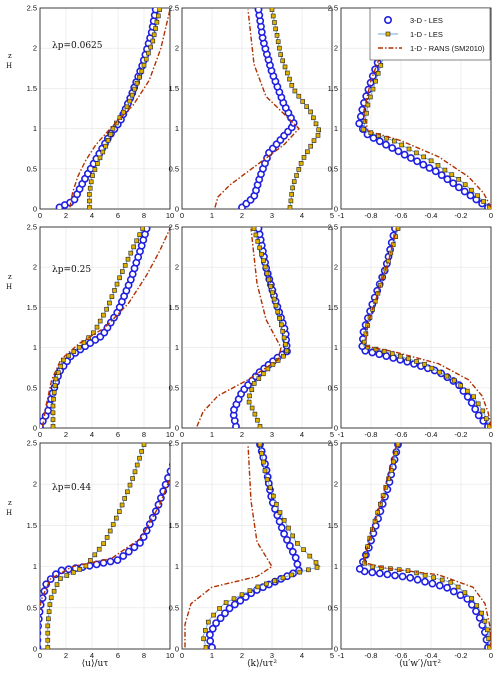 The image size is (500, 675). Describe the element at coordinates (272, 434) in the screenshot. I see `x-tick-label: 3` at that location.